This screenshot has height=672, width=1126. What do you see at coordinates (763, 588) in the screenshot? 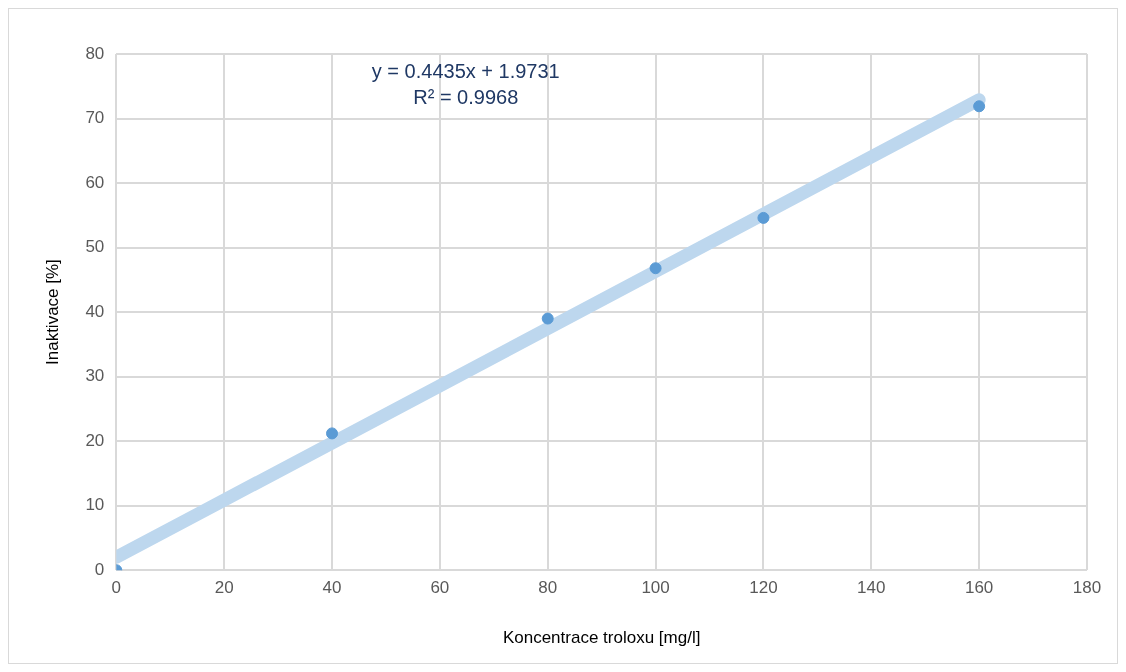
I see `x-tick-label: 120` at bounding box center [763, 588].